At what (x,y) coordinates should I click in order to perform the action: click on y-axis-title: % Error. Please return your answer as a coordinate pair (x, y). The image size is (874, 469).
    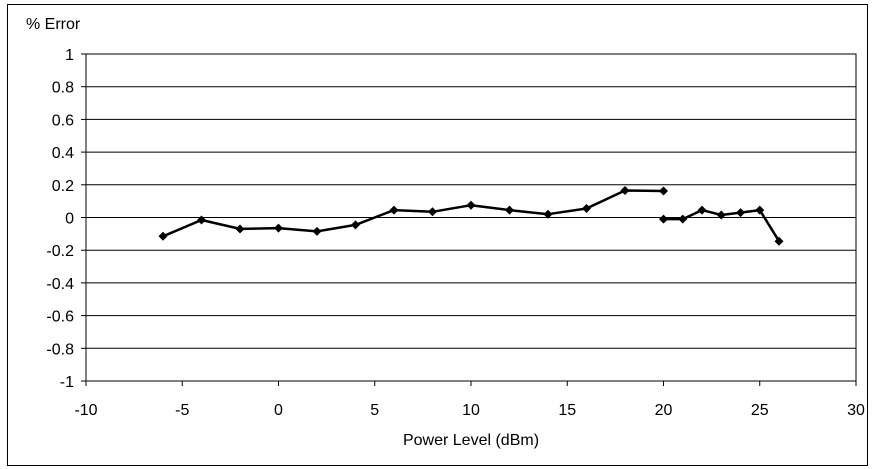
    Looking at the image, I should click on (53, 24).